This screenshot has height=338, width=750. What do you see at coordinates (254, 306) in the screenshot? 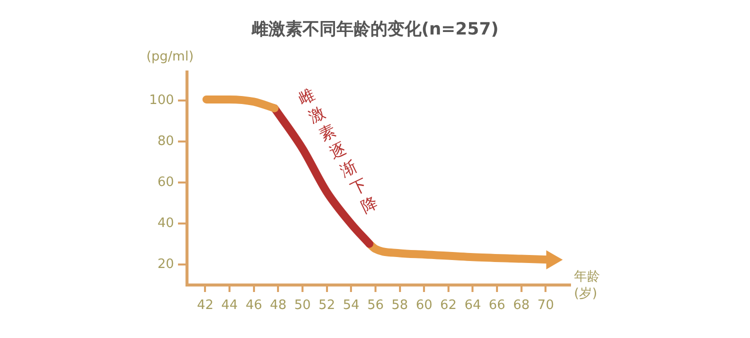
I see `x-tick-label: 46` at bounding box center [254, 306].